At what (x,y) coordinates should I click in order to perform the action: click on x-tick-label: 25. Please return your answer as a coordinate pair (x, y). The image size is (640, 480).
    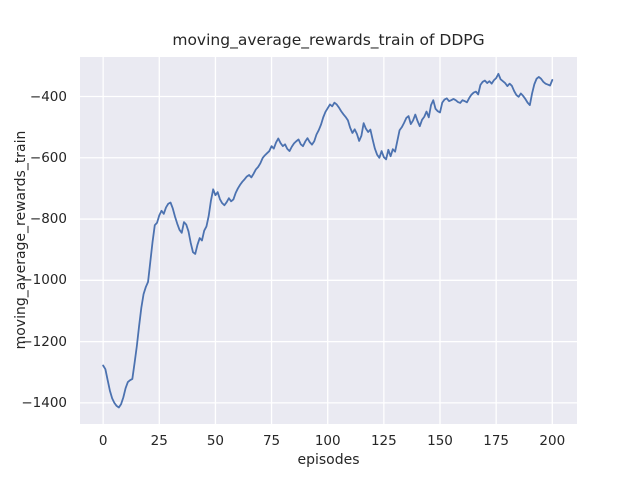
    Looking at the image, I should click on (159, 441).